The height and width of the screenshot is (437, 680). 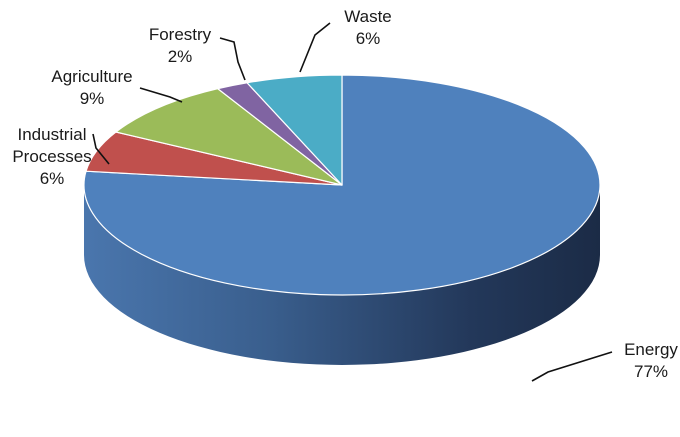 What do you see at coordinates (101, 149) in the screenshot?
I see `leader-line-industrial-processes` at bounding box center [101, 149].